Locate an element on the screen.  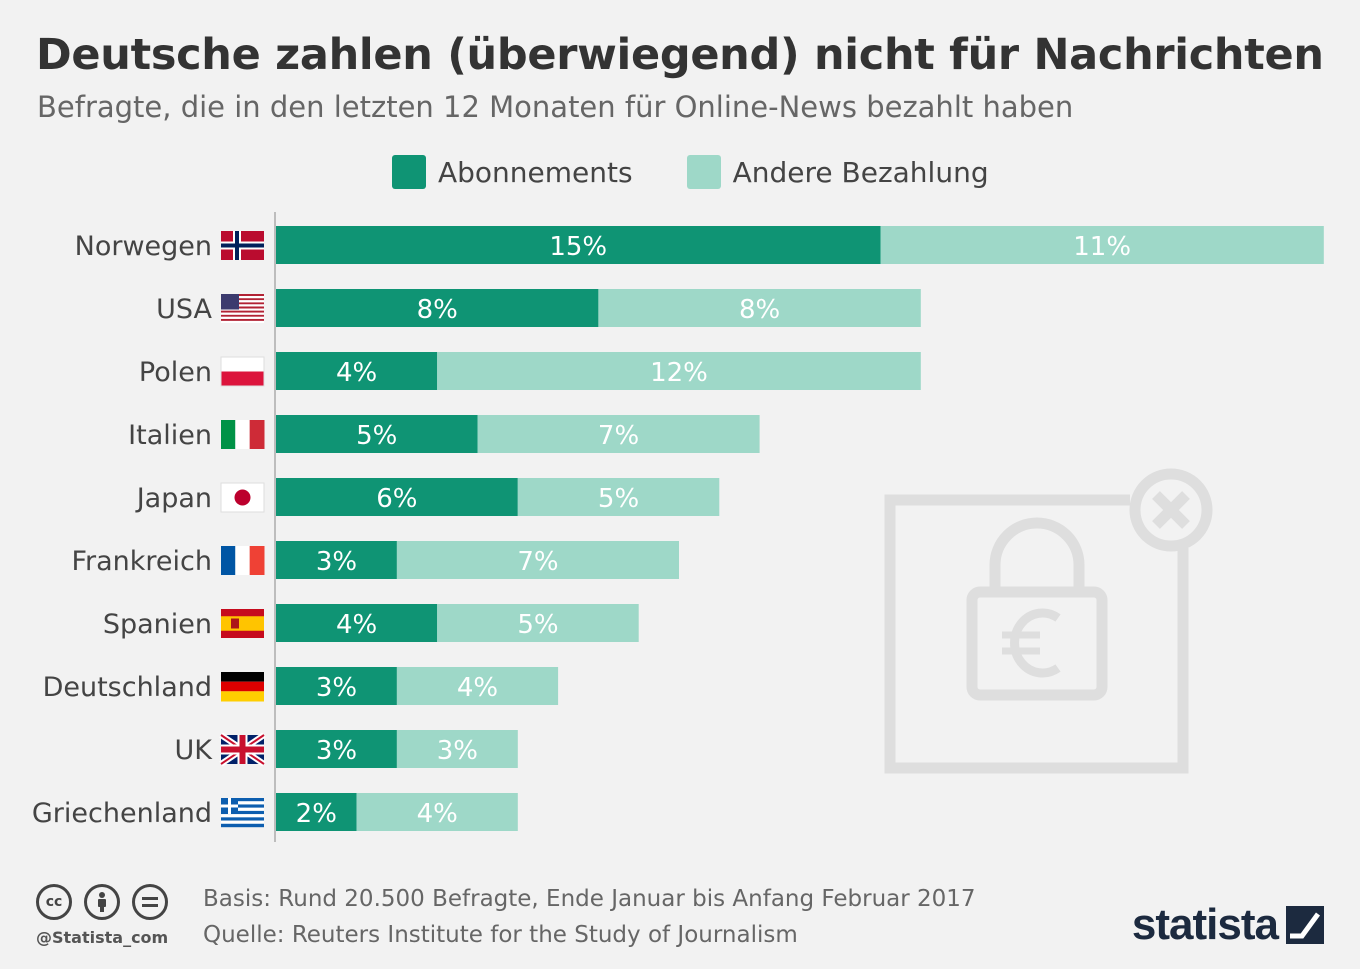
flag-usa-icon is located at coordinates (242, 308).